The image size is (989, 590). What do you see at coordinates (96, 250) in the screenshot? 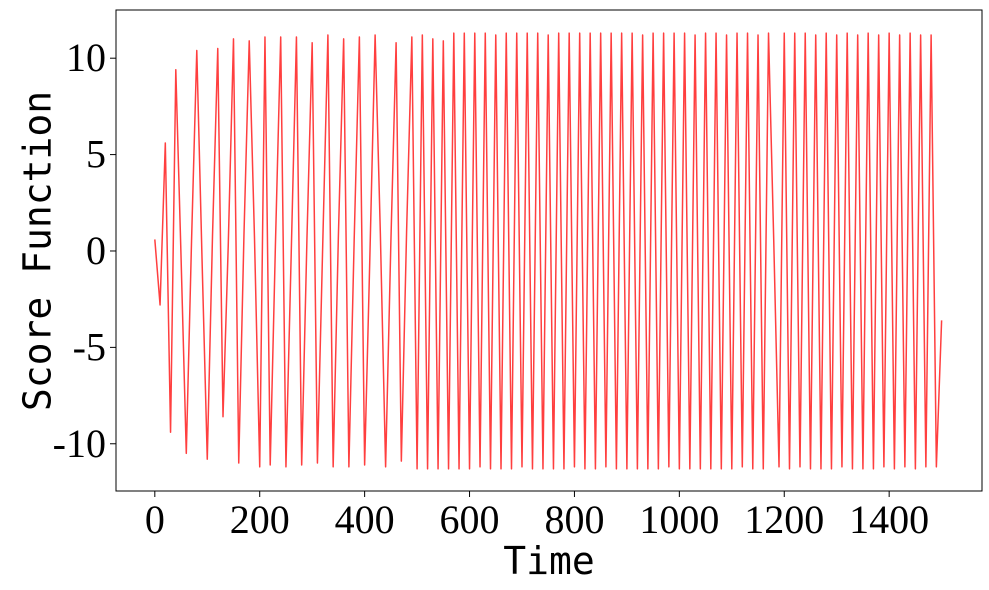
I see `y-tick-label: 0` at bounding box center [96, 250].